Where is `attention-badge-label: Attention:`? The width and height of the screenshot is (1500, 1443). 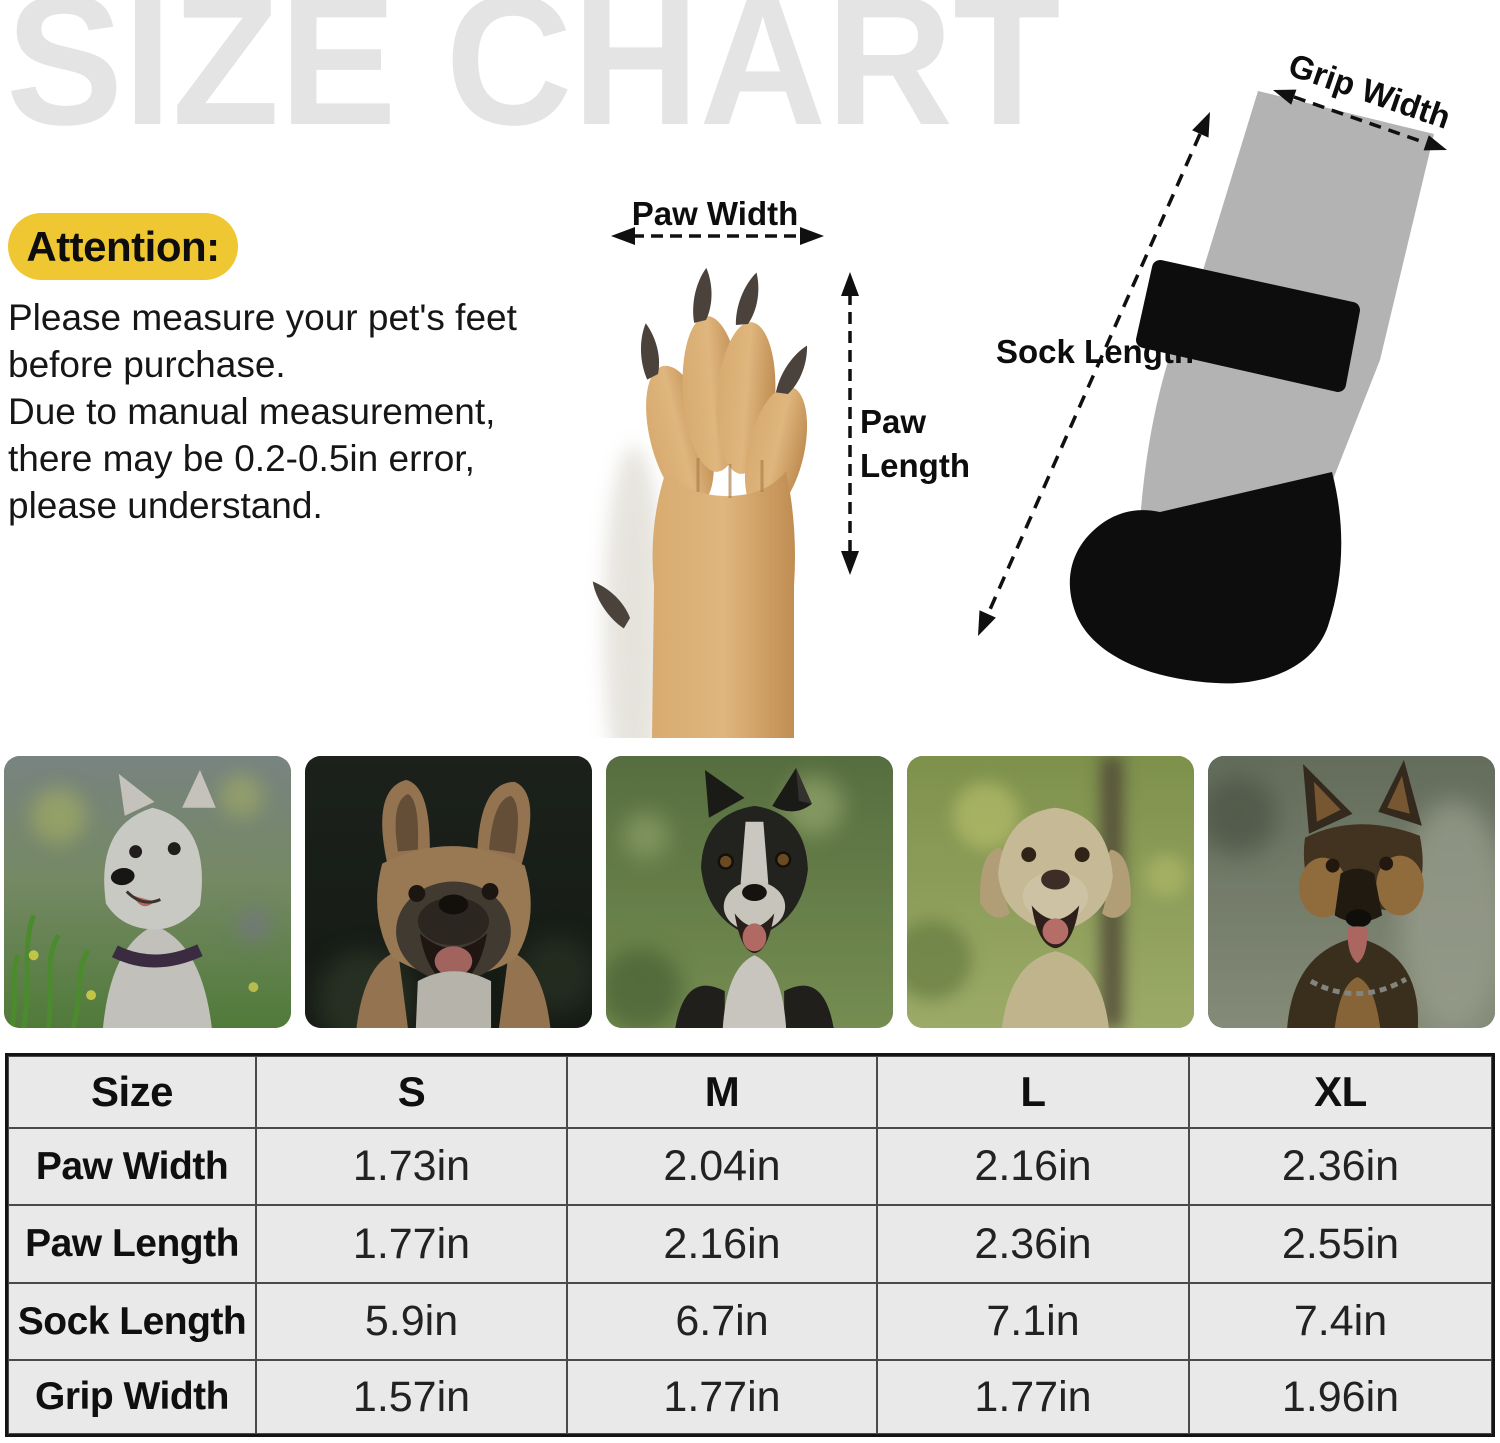 attention-badge-label: Attention: is located at coordinates (123, 246).